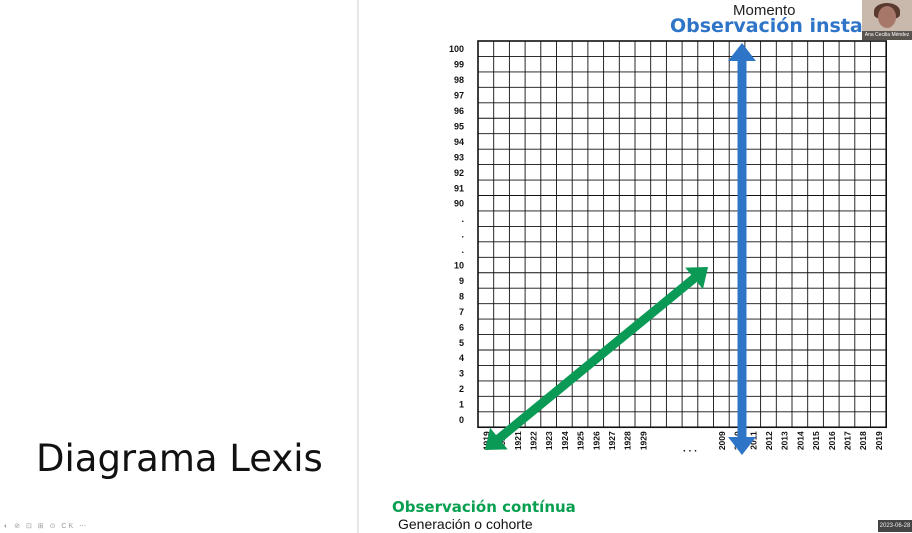 Image resolution: width=912 pixels, height=533 pixels. What do you see at coordinates (518, 440) in the screenshot?
I see `x-tick-label: 1921` at bounding box center [518, 440].